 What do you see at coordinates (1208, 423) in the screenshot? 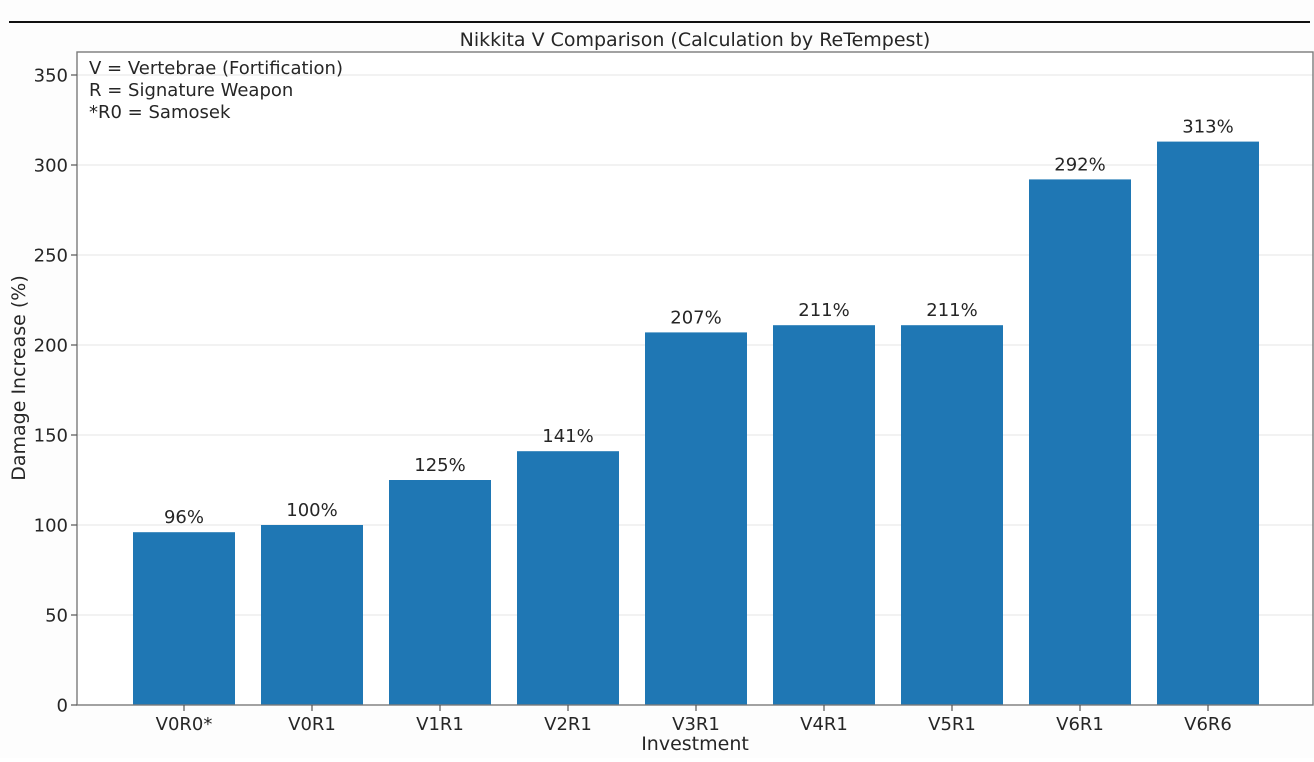
I see `bar-v6r6` at bounding box center [1208, 423].